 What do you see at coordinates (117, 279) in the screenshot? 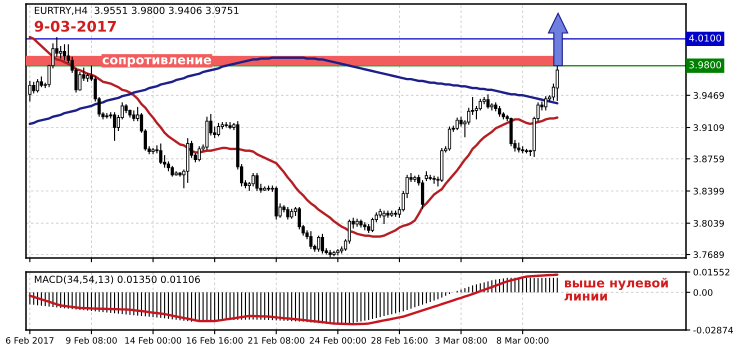
I see `chart-title: MACD(34,54,13) 0.01350 0.01106` at bounding box center [117, 279].